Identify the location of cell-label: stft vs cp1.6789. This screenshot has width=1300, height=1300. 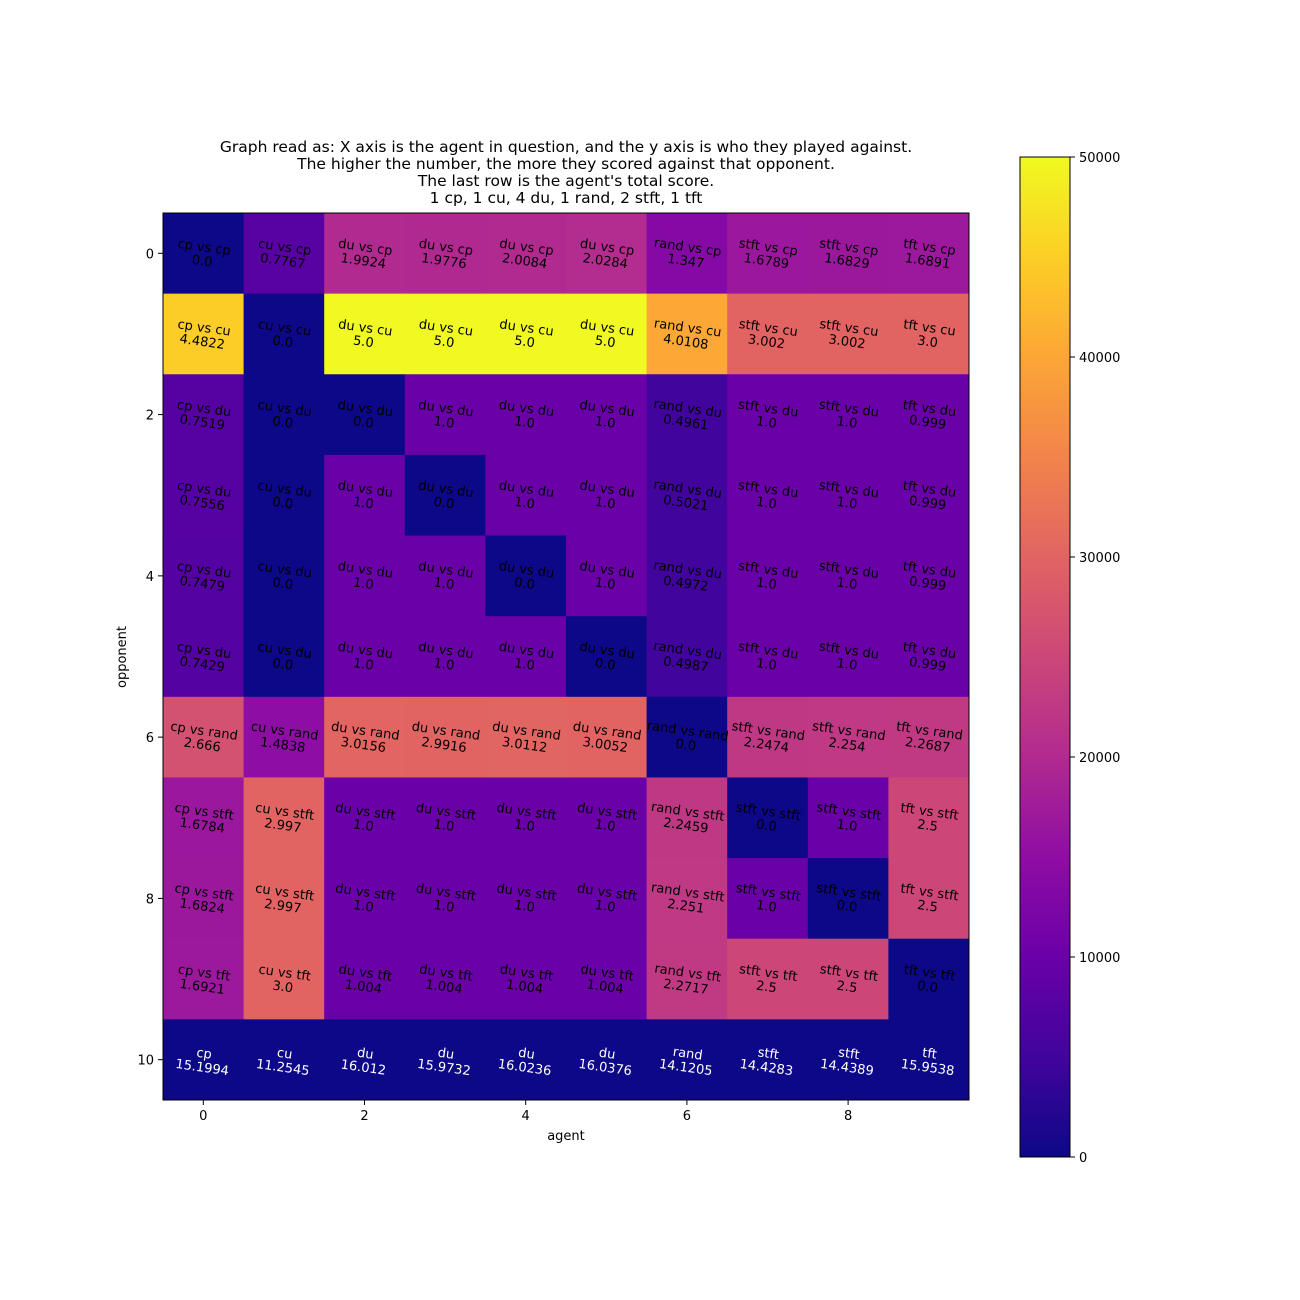
(767, 254).